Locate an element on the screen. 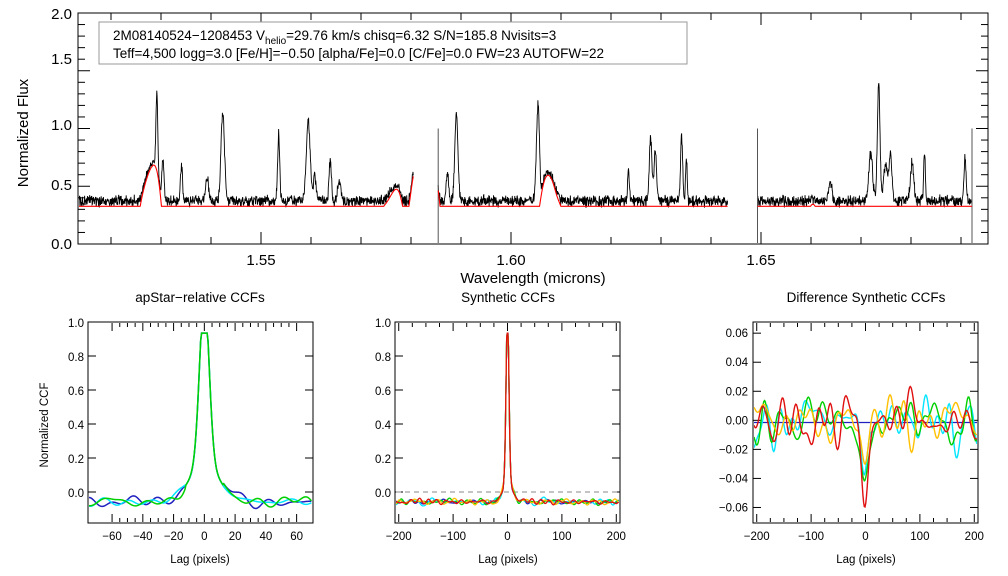 This screenshot has width=1008, height=576. ccf3-data is located at coordinates (865, 447).